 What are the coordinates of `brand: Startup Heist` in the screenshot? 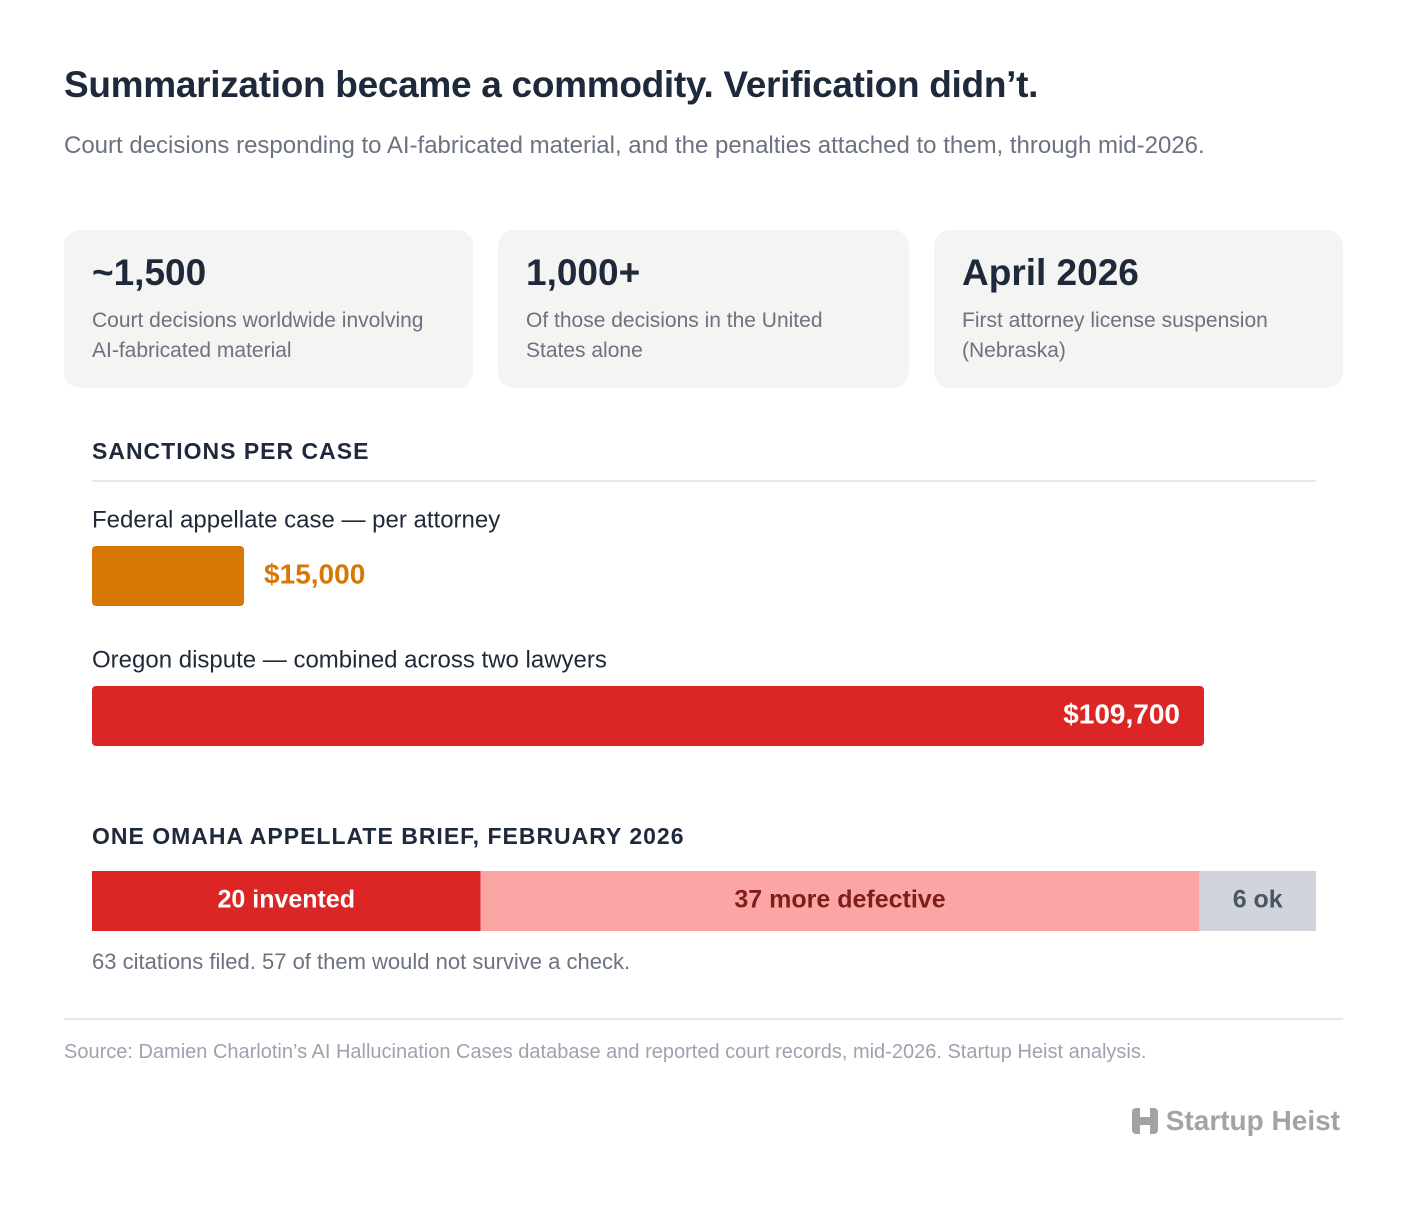 It's located at (1235, 1121).